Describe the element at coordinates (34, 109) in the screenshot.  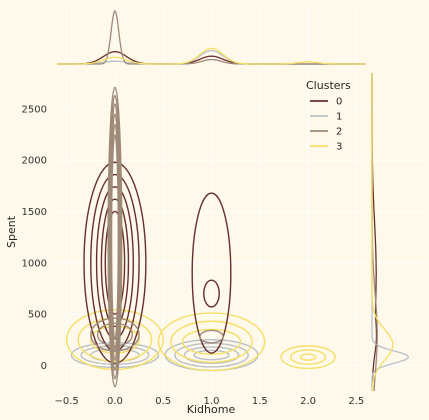
I see `y-tick-label: 2500` at that location.